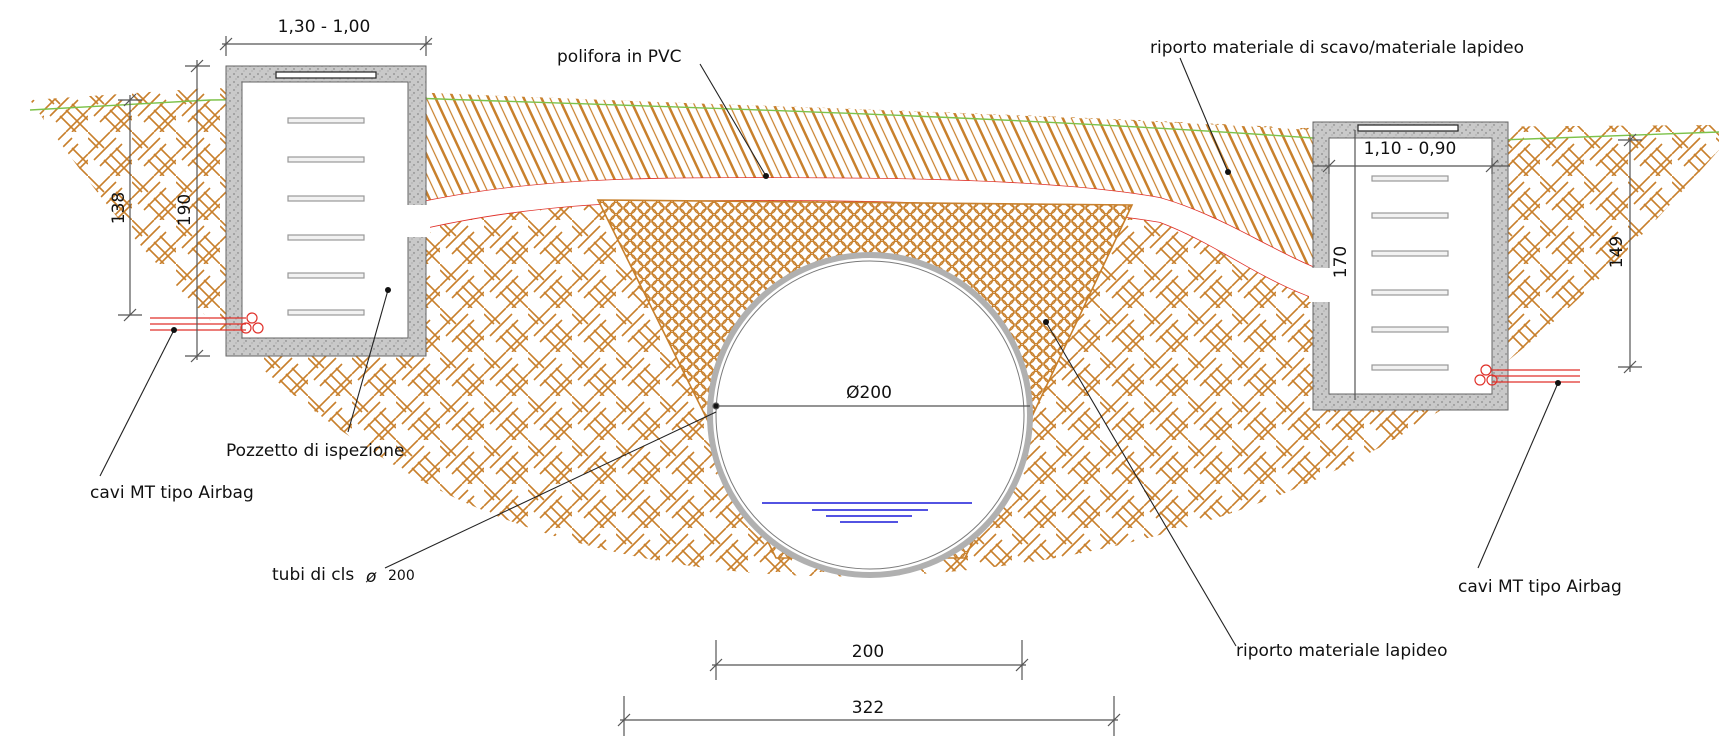  Describe the element at coordinates (1341, 262) in the screenshot. I see `right-depth-inner-dimension: 170` at that location.